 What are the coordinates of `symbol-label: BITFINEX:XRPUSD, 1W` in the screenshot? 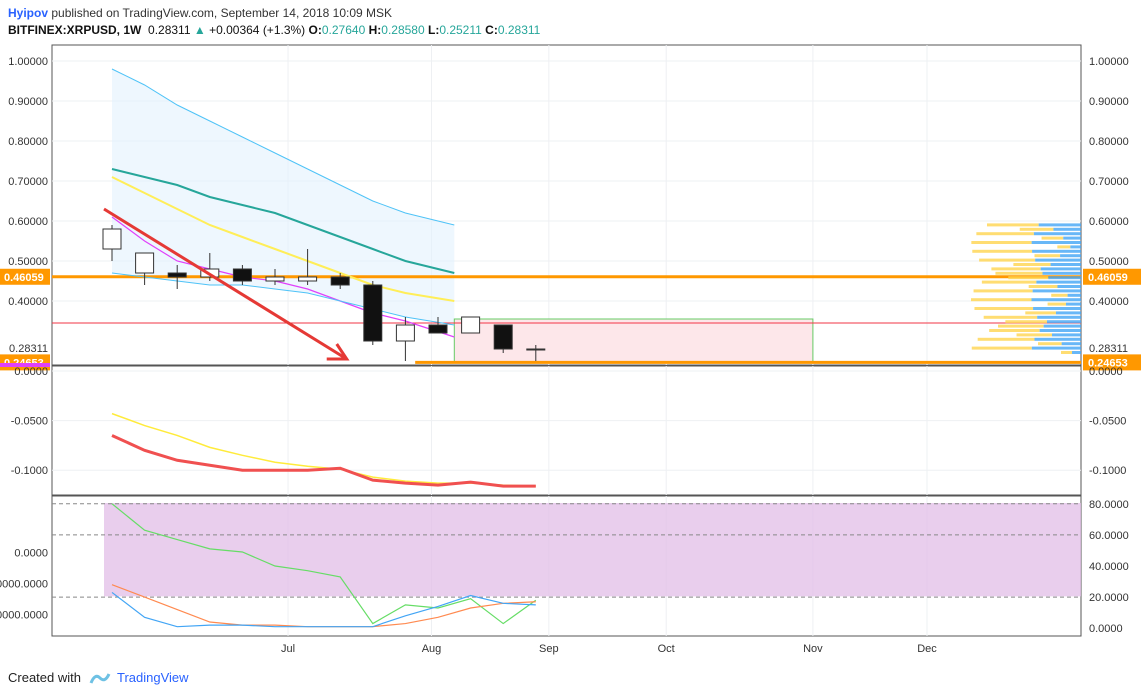 It's located at (75, 30).